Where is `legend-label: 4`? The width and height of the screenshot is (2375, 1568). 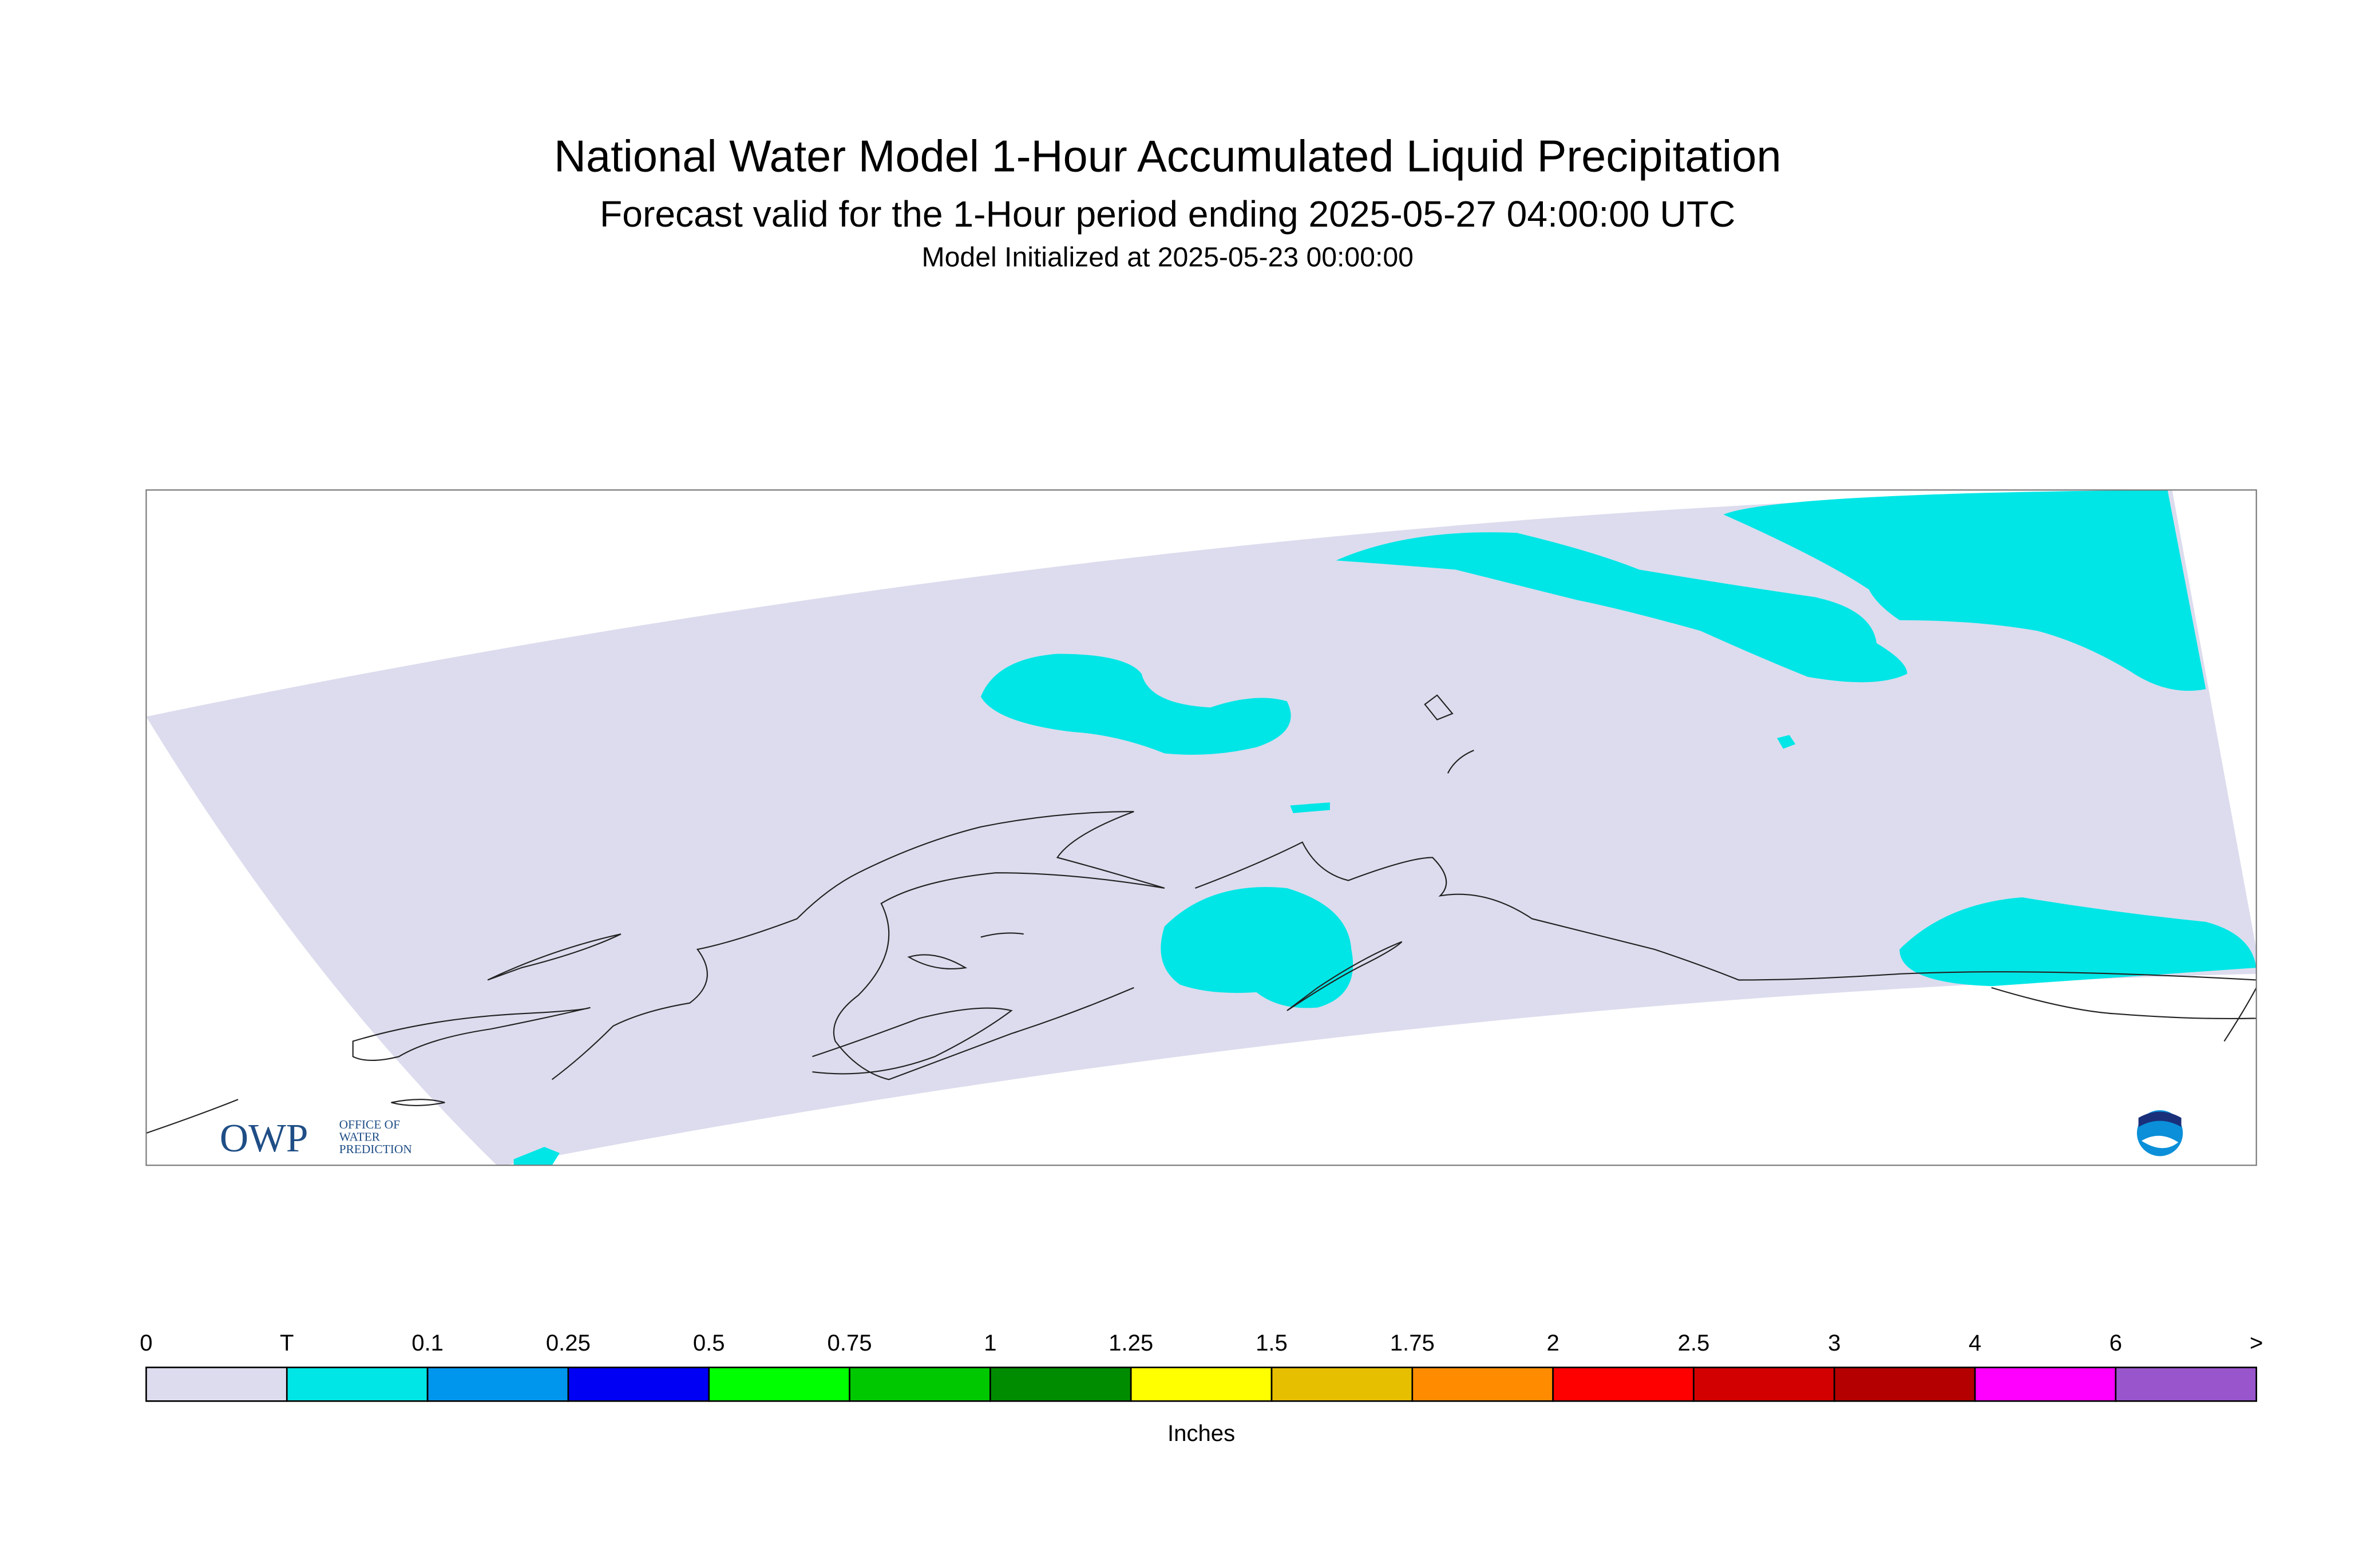
legend-label: 4 is located at coordinates (1975, 1343).